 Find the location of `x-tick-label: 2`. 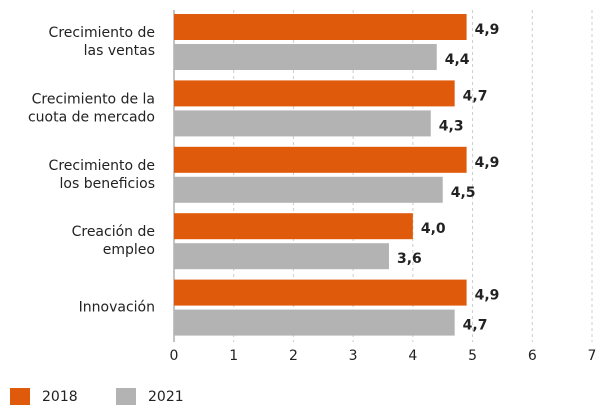

x-tick-label: 2 is located at coordinates (293, 356).